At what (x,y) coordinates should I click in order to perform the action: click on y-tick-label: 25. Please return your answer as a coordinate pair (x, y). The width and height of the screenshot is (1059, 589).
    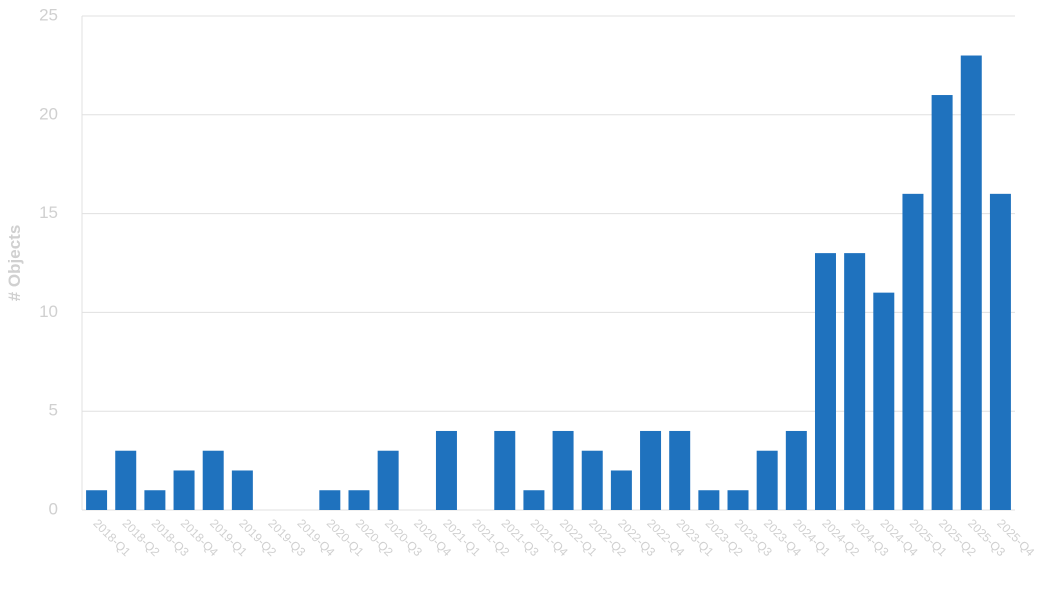
    Looking at the image, I should click on (48, 14).